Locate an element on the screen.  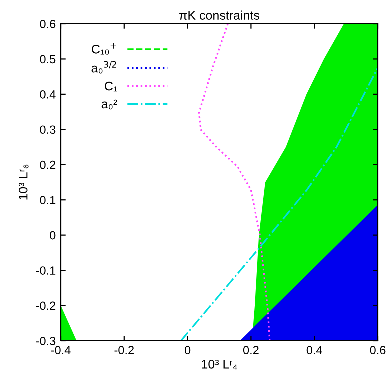
x-tick-label: -0.2 is located at coordinates (124, 350).